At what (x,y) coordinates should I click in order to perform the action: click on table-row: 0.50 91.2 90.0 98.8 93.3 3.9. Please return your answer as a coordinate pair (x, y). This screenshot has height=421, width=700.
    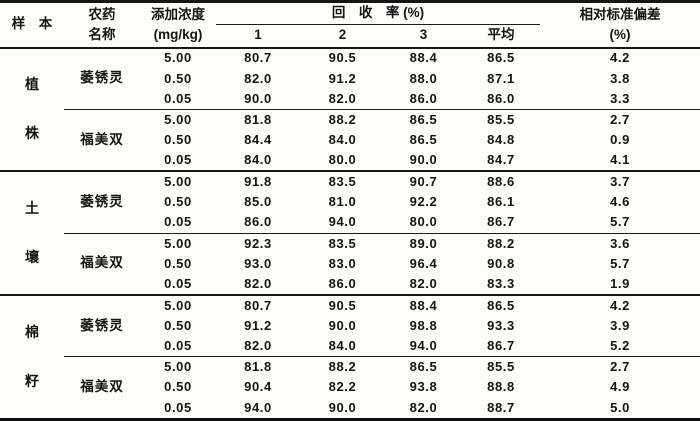
    Looking at the image, I should click on (350, 326).